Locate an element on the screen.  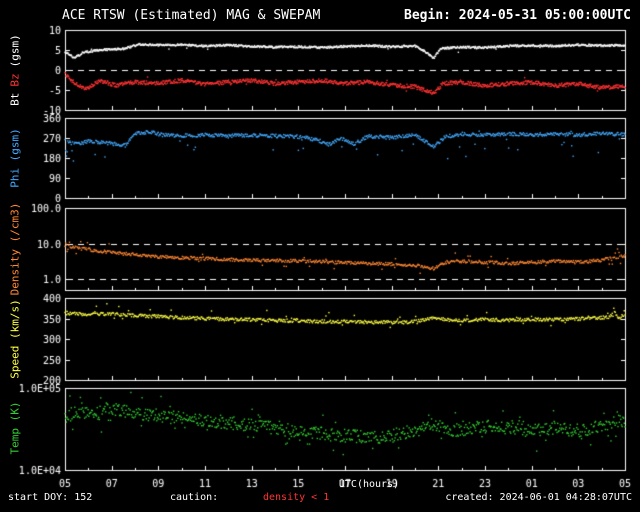
ylabel-density: Density (/cm3) is located at coordinates (15, 249).